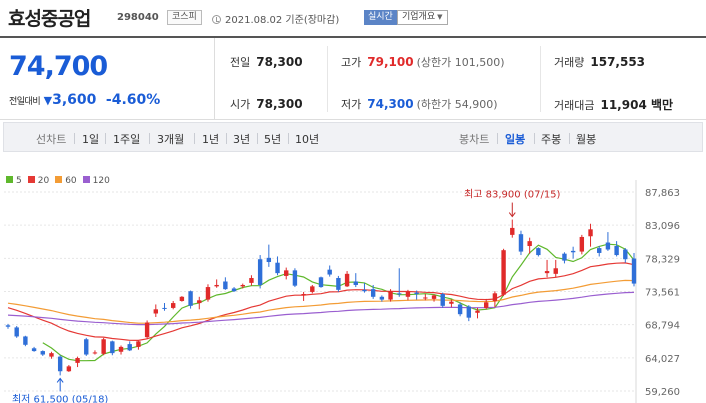 The height and width of the screenshot is (403, 706). Describe the element at coordinates (273, 139) in the screenshot. I see `tab-5y: 5년` at that location.